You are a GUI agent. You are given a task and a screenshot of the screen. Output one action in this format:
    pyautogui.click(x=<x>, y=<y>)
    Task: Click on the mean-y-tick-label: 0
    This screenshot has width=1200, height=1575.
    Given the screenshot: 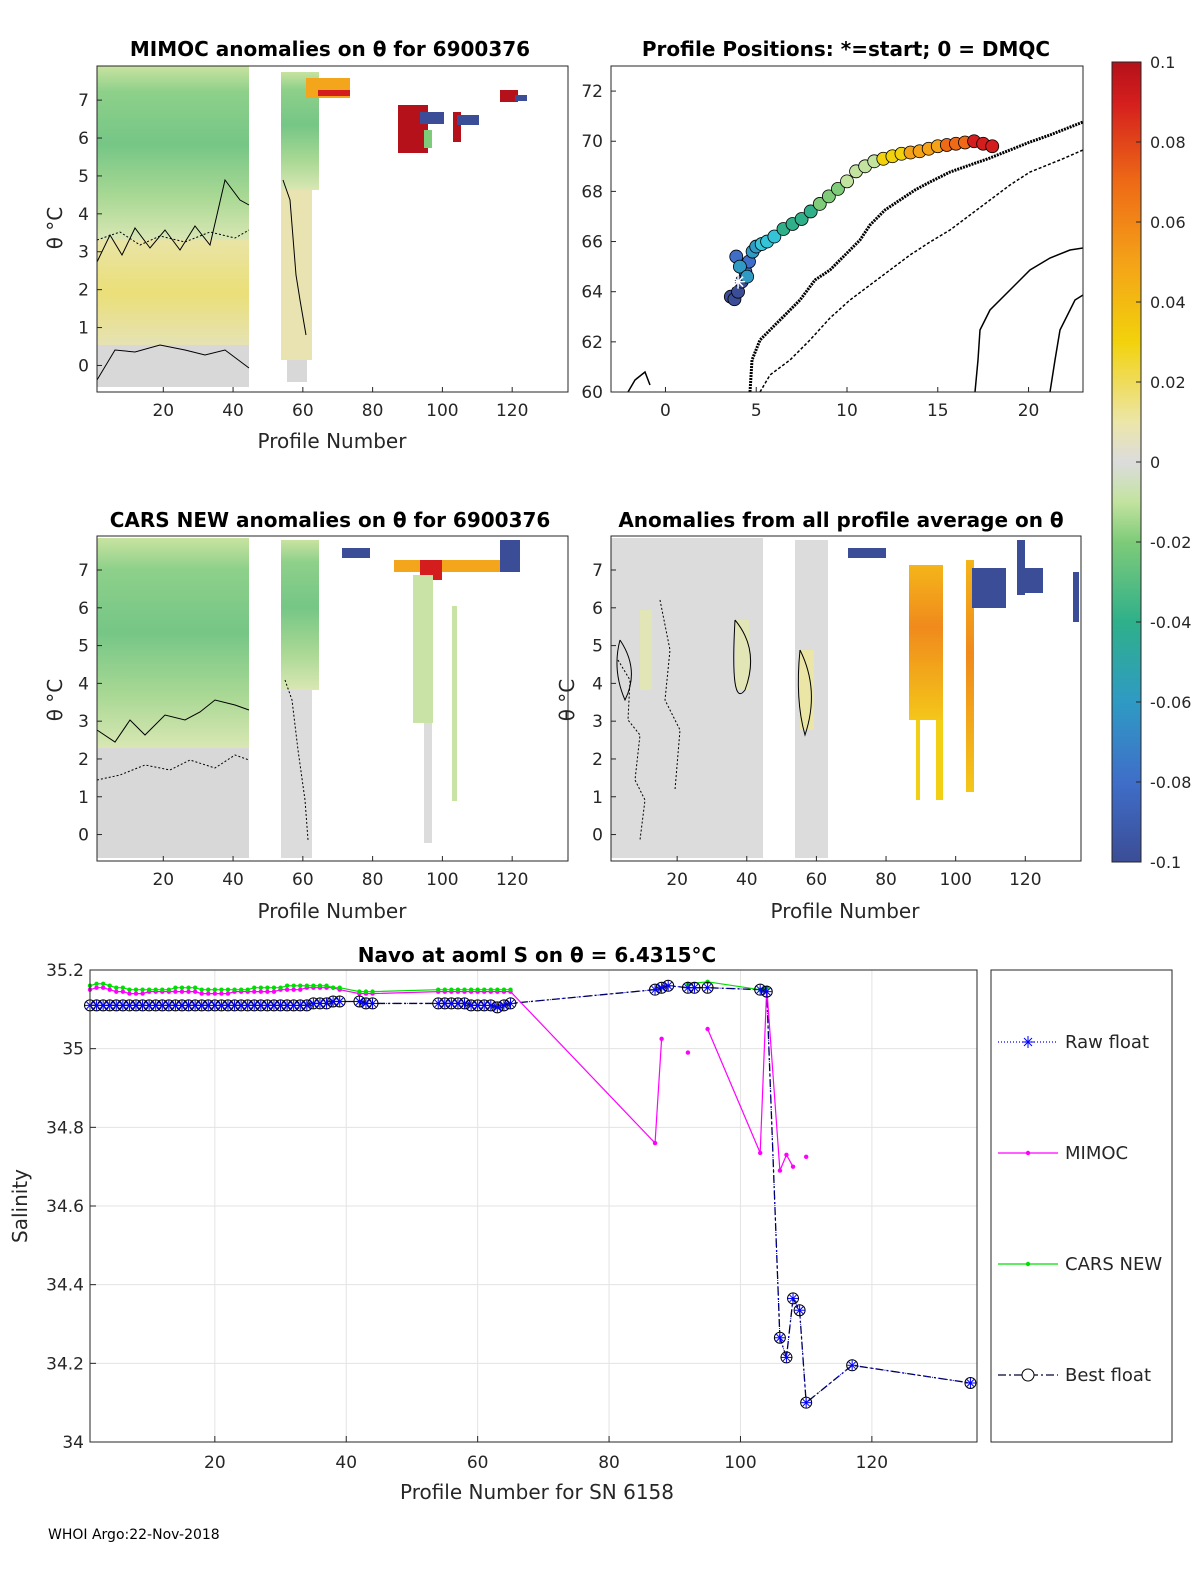 What is the action you would take?
    pyautogui.click(x=597, y=836)
    